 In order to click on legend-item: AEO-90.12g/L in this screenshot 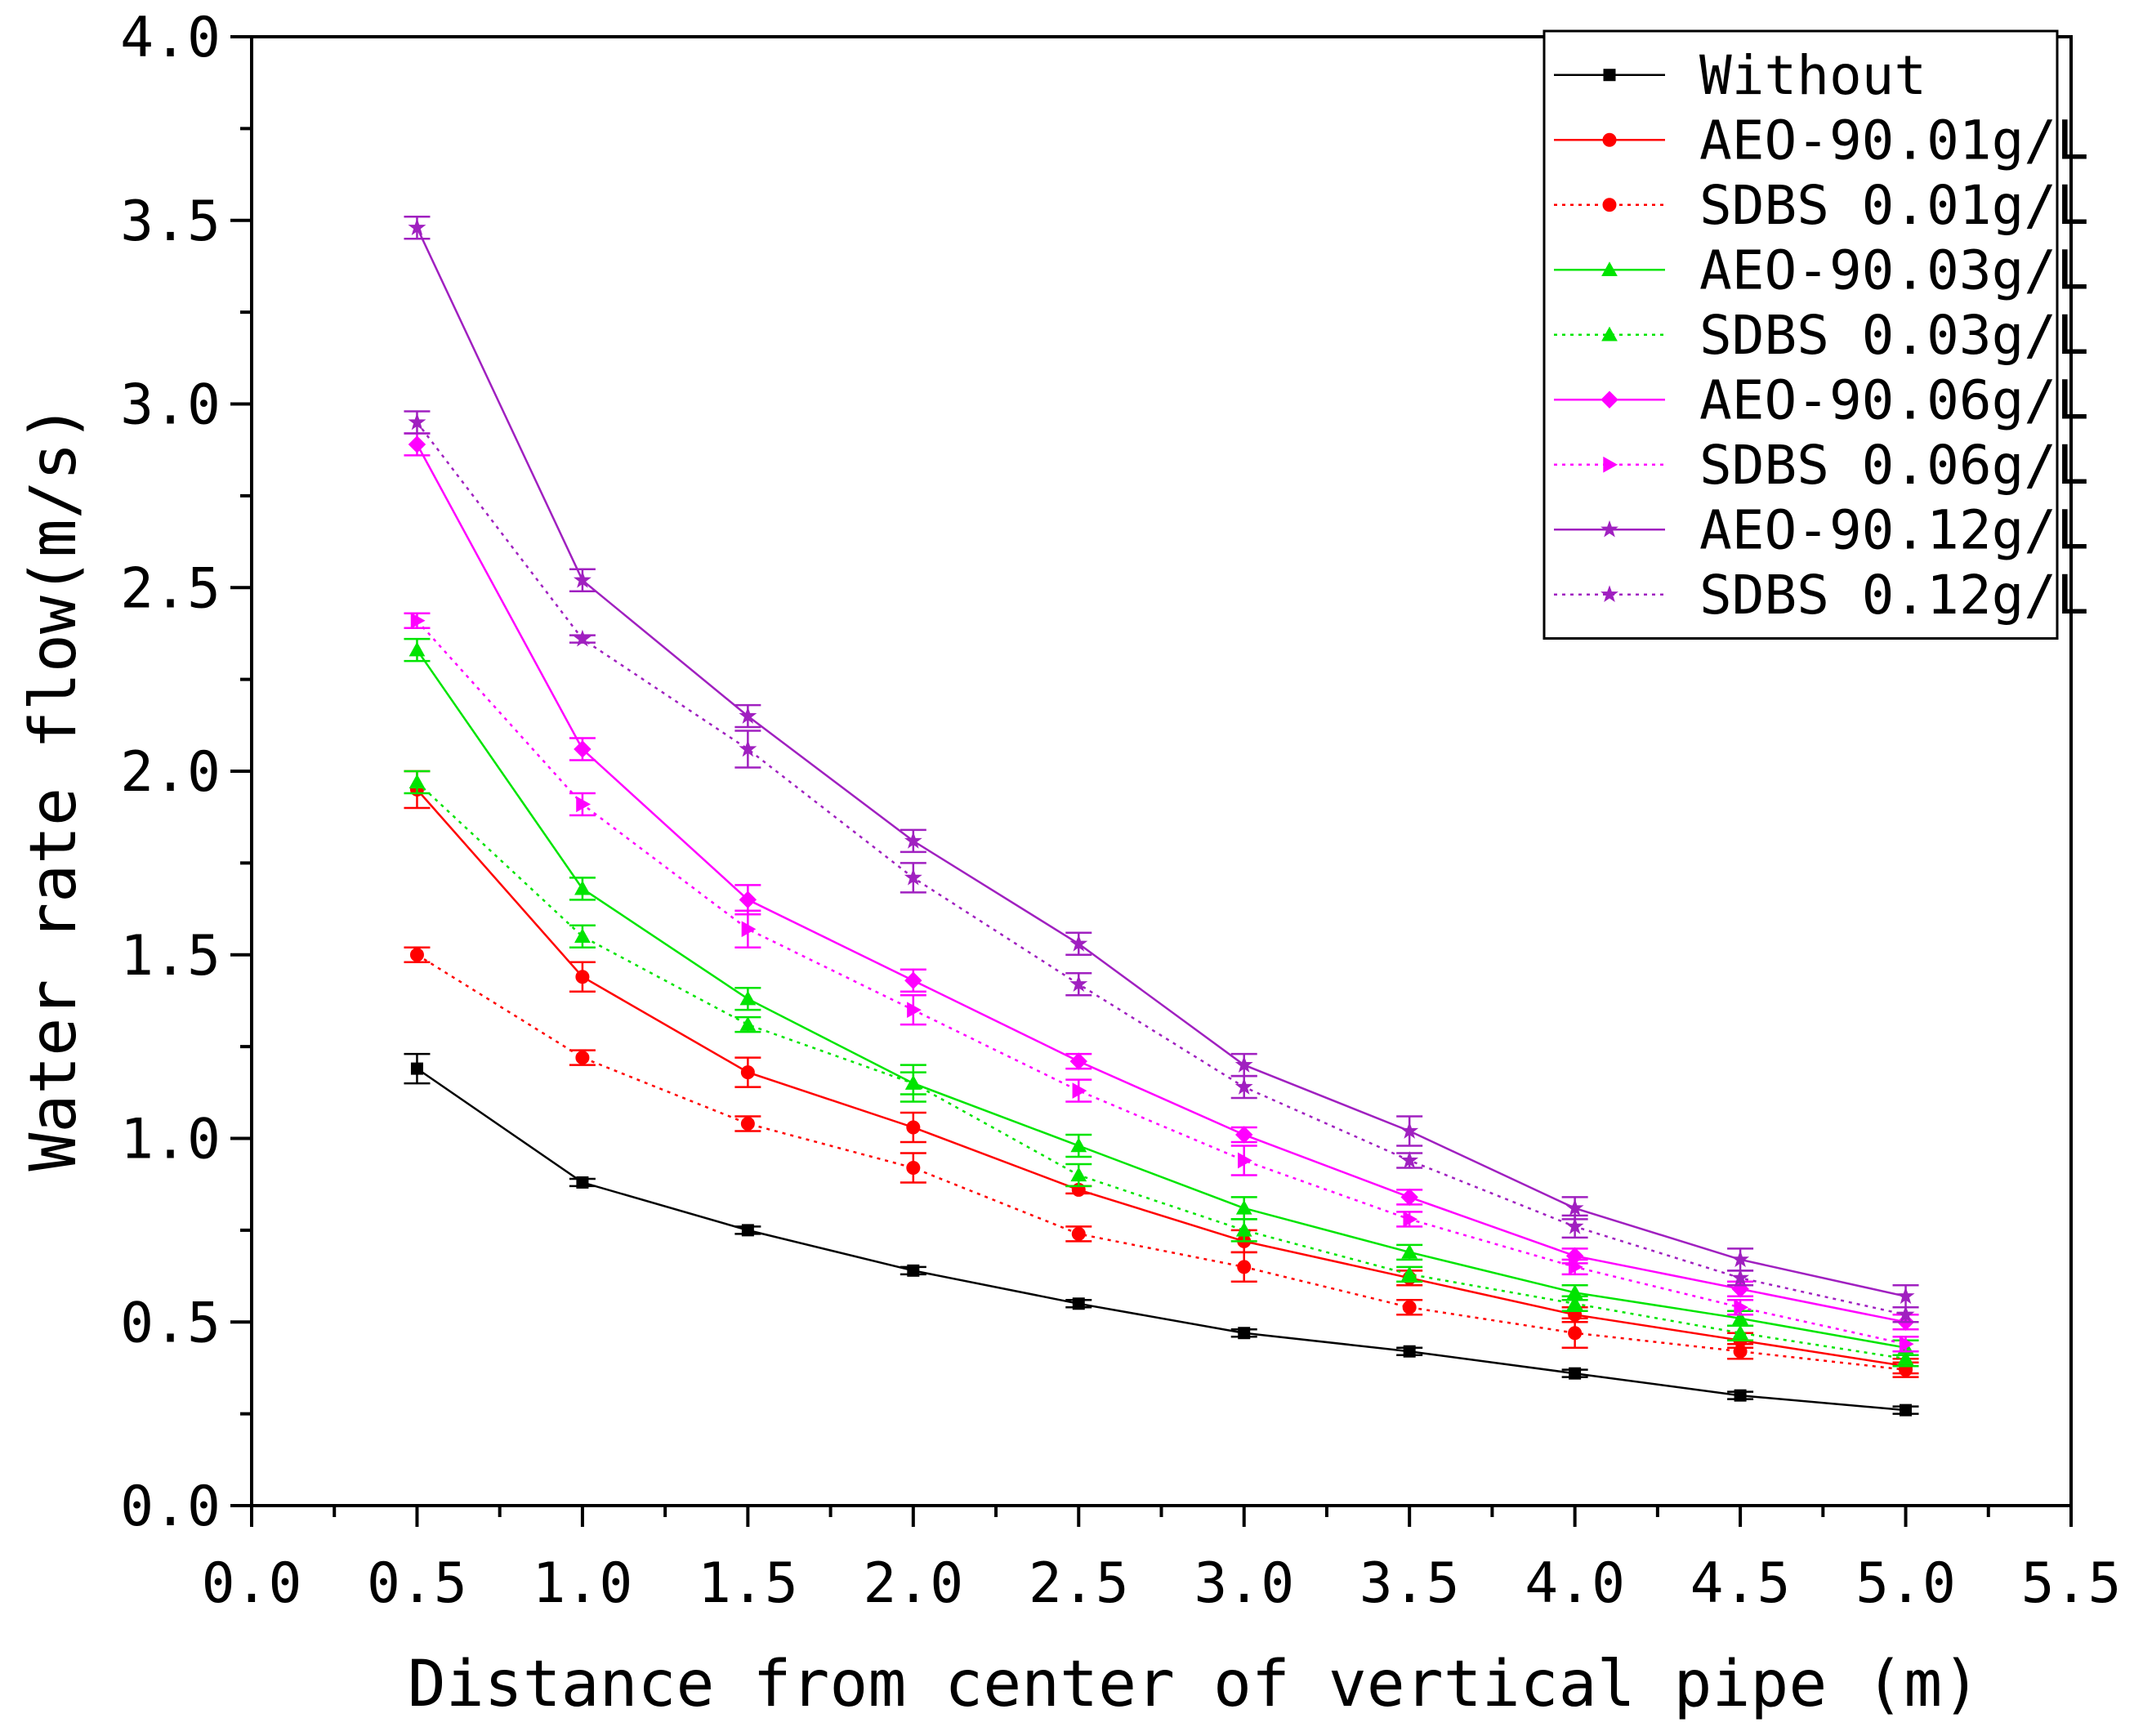, I will do `click(1822, 530)`.